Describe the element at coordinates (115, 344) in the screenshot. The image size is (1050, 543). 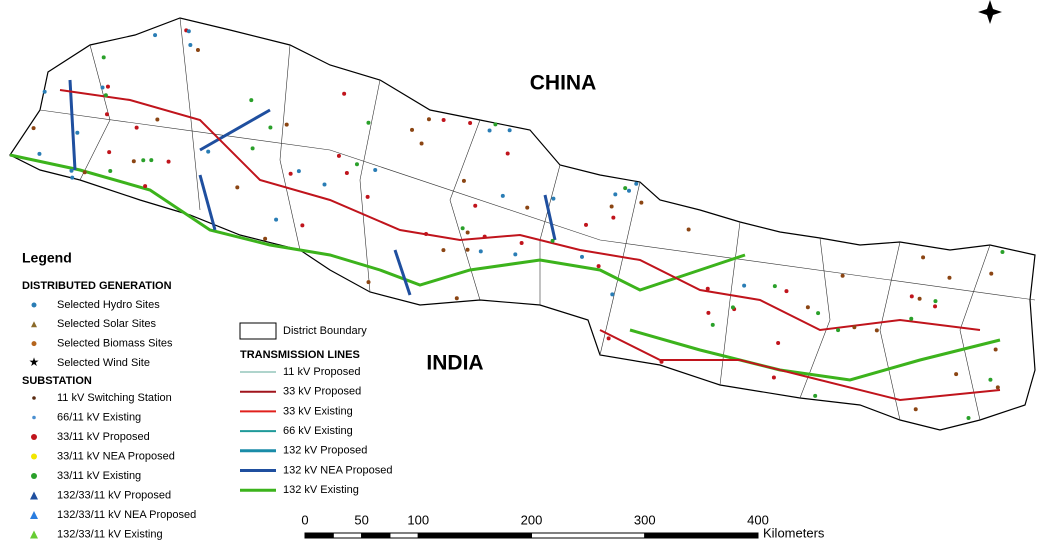
I see `legend-item: Selected Biomass Sites` at that location.